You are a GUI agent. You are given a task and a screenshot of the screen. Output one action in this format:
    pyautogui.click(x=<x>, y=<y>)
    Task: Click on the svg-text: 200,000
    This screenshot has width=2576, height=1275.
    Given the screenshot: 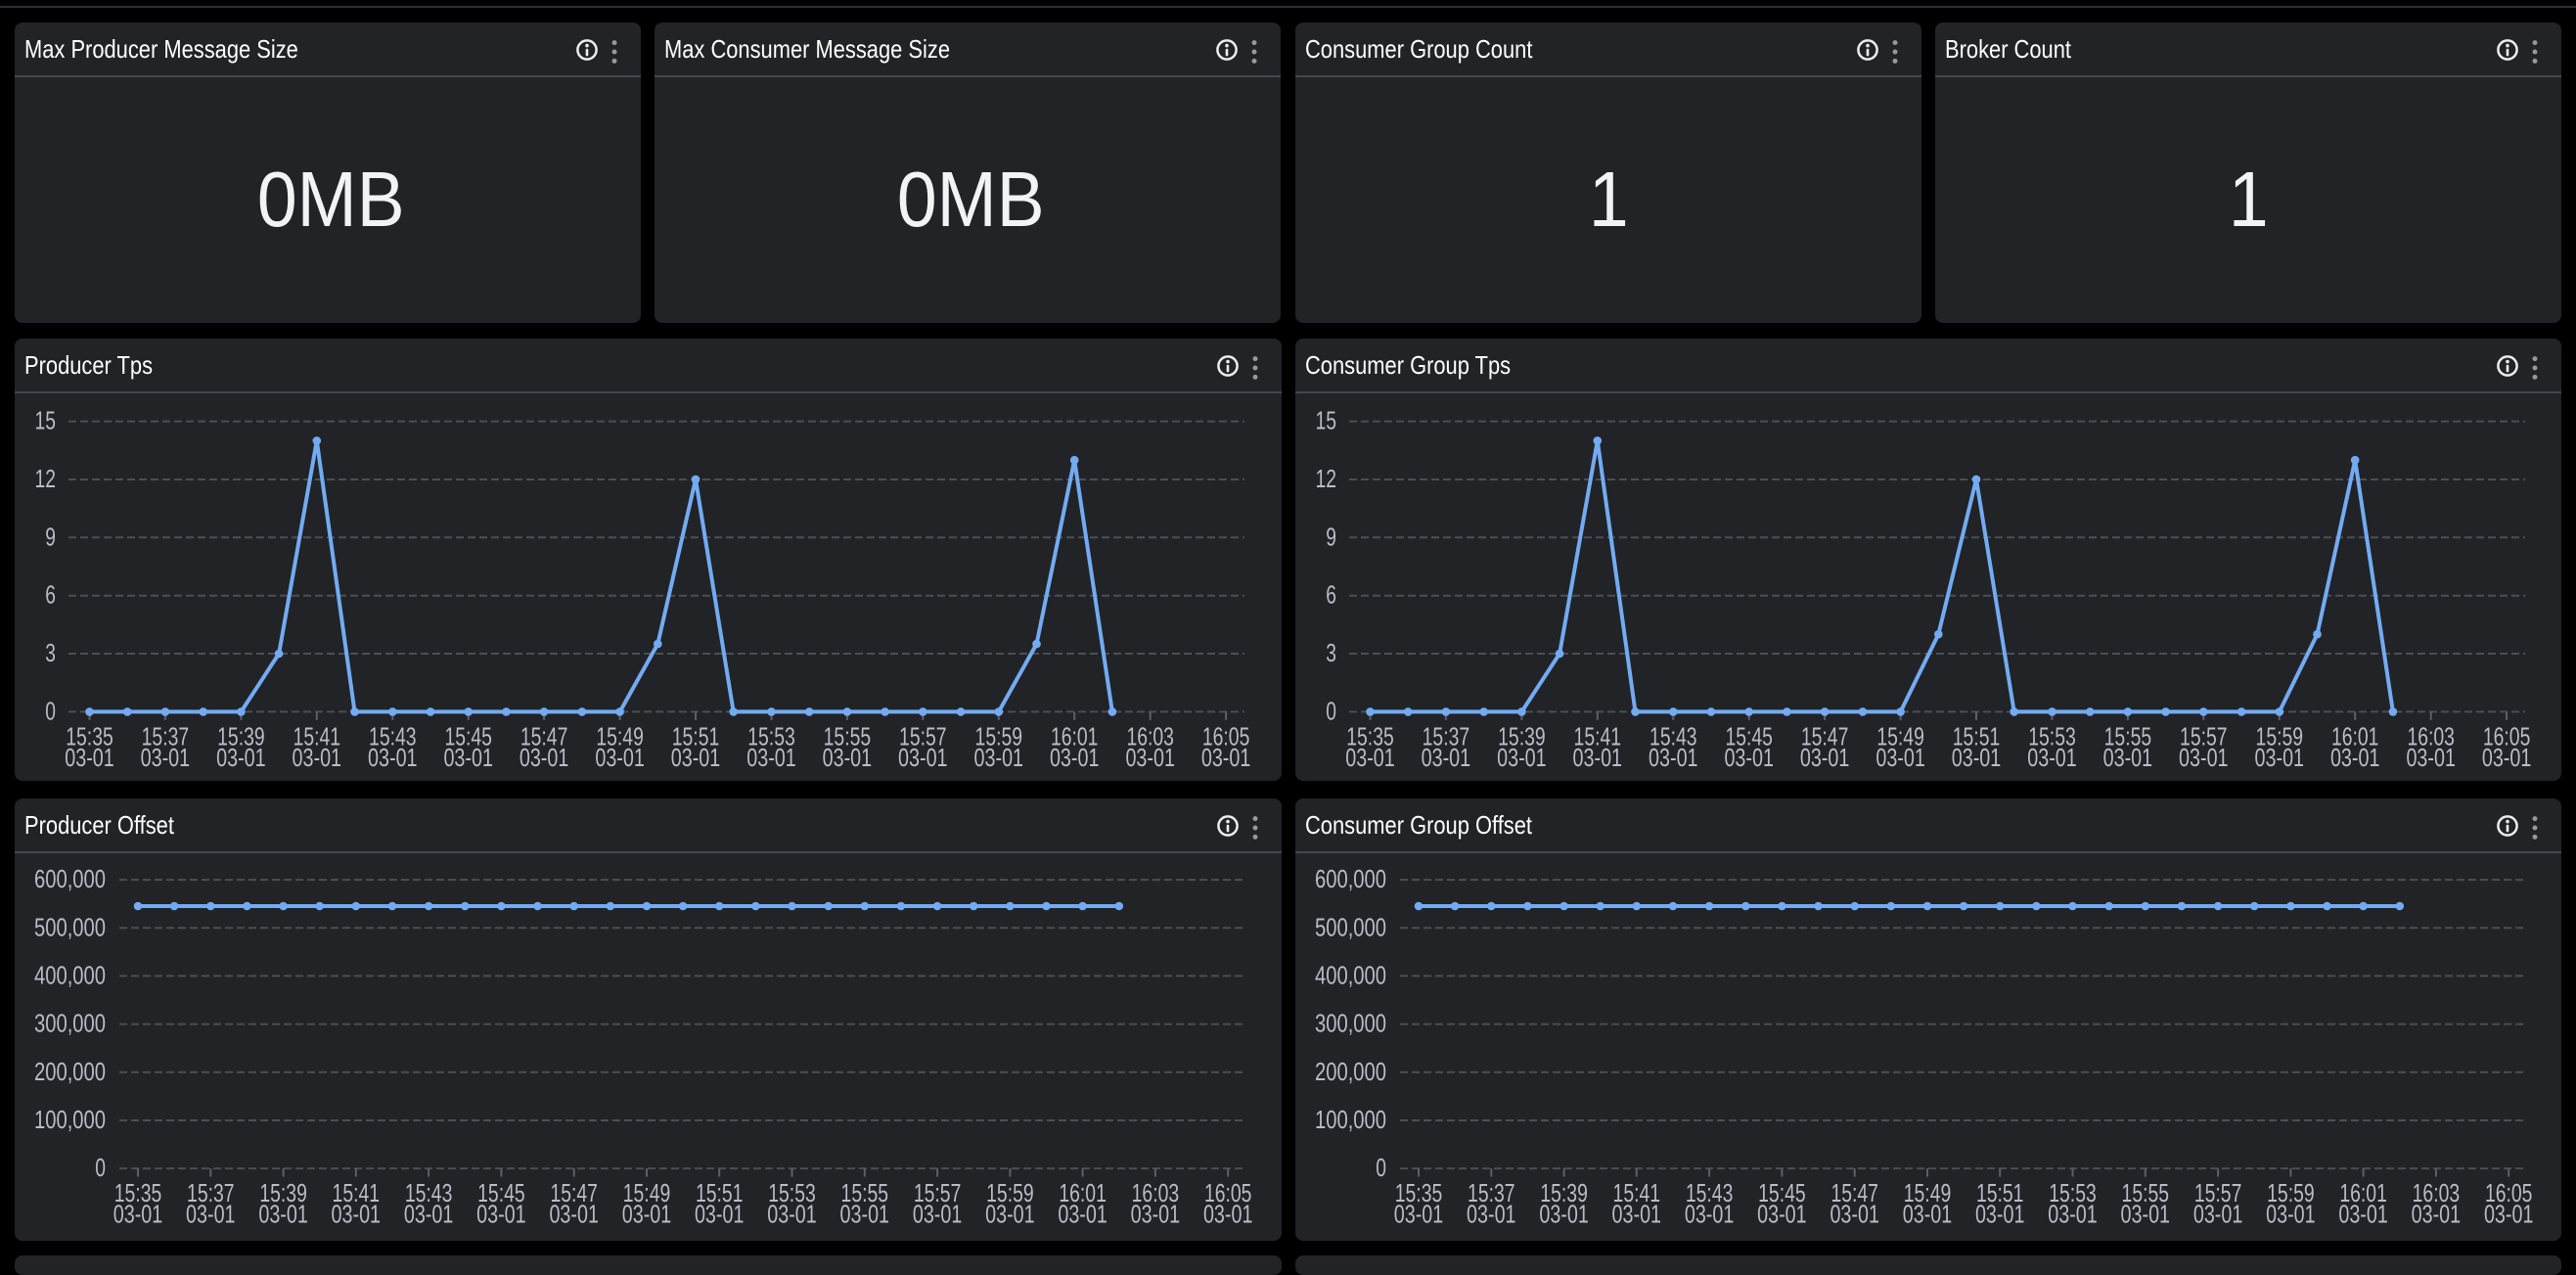 What is the action you would take?
    pyautogui.click(x=1350, y=1072)
    